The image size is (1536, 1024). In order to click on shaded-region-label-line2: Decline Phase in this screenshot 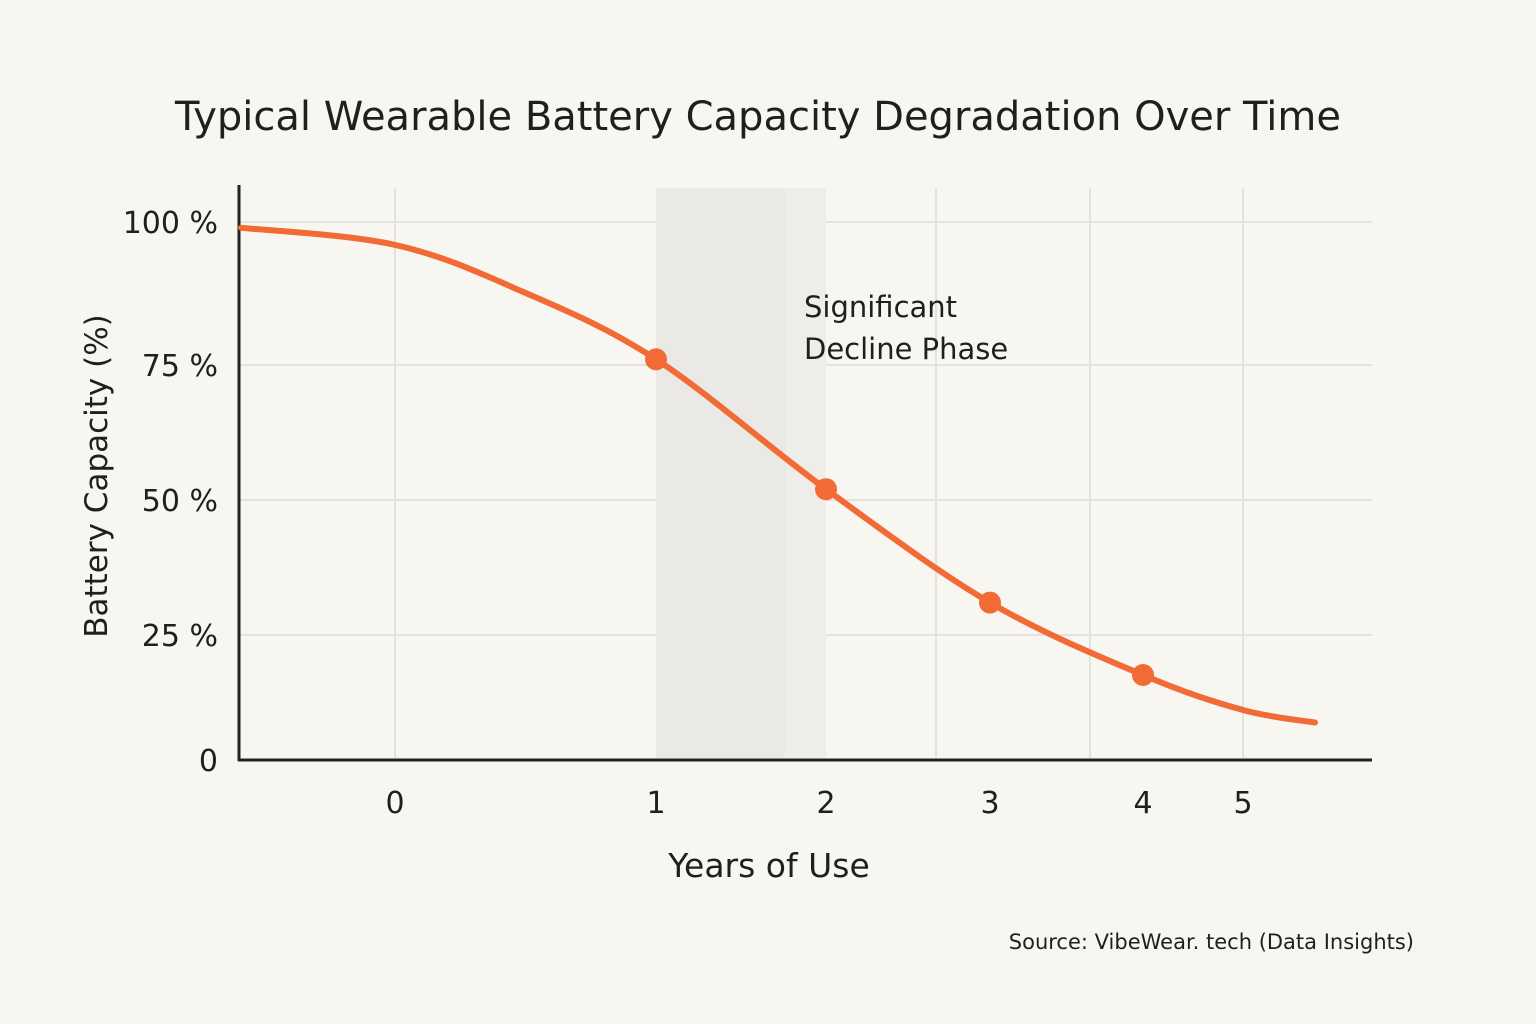, I will do `click(906, 349)`.